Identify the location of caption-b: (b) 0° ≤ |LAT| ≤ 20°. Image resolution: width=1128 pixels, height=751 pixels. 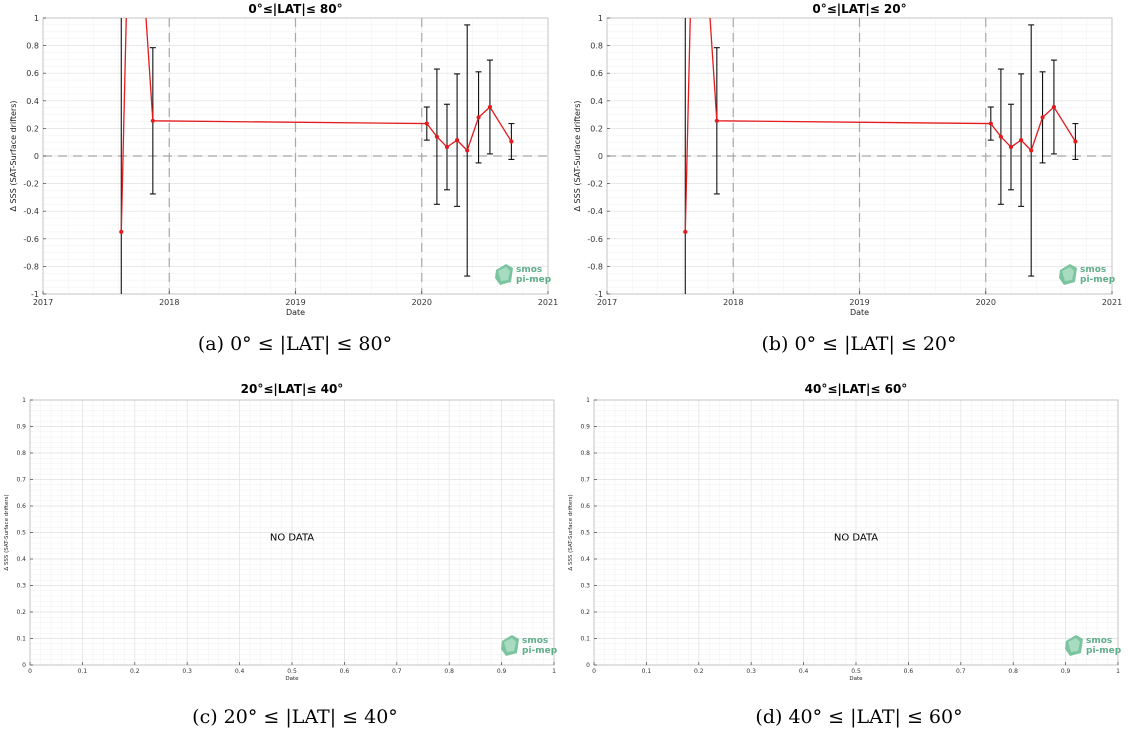
(859, 344).